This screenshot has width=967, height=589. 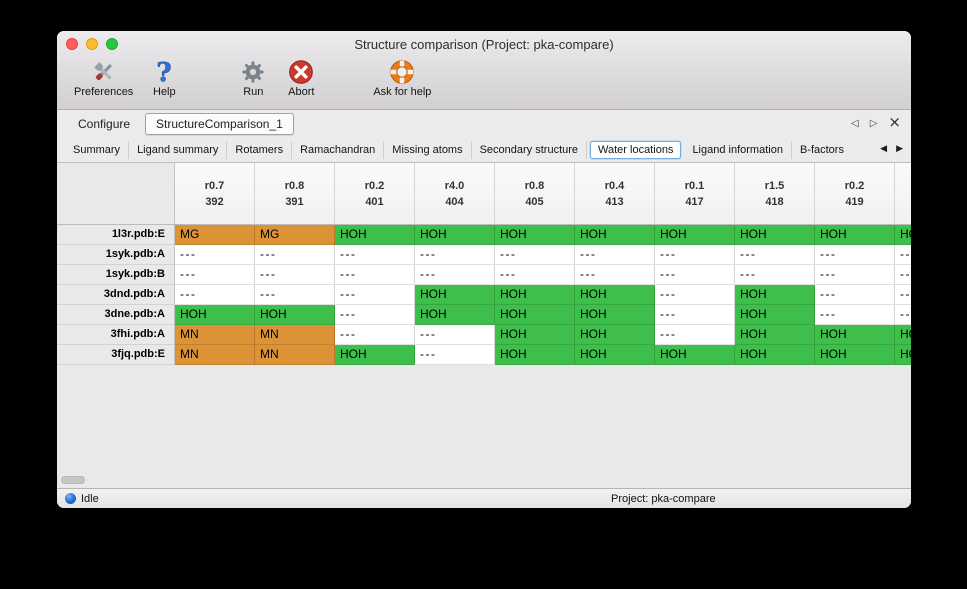 What do you see at coordinates (104, 123) in the screenshot?
I see `tab-configure: Configure` at bounding box center [104, 123].